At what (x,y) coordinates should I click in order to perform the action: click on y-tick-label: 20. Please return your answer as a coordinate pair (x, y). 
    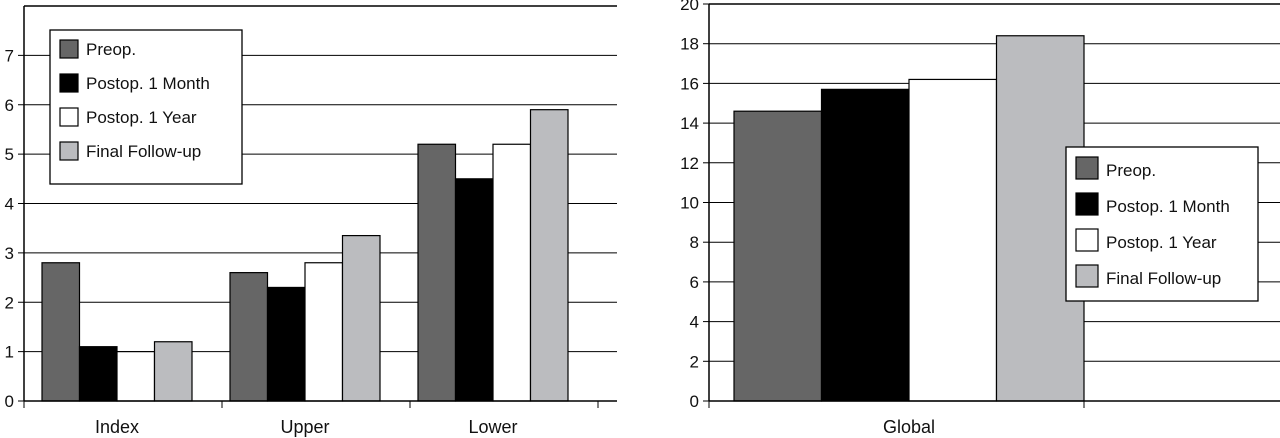
    Looking at the image, I should click on (689, 7).